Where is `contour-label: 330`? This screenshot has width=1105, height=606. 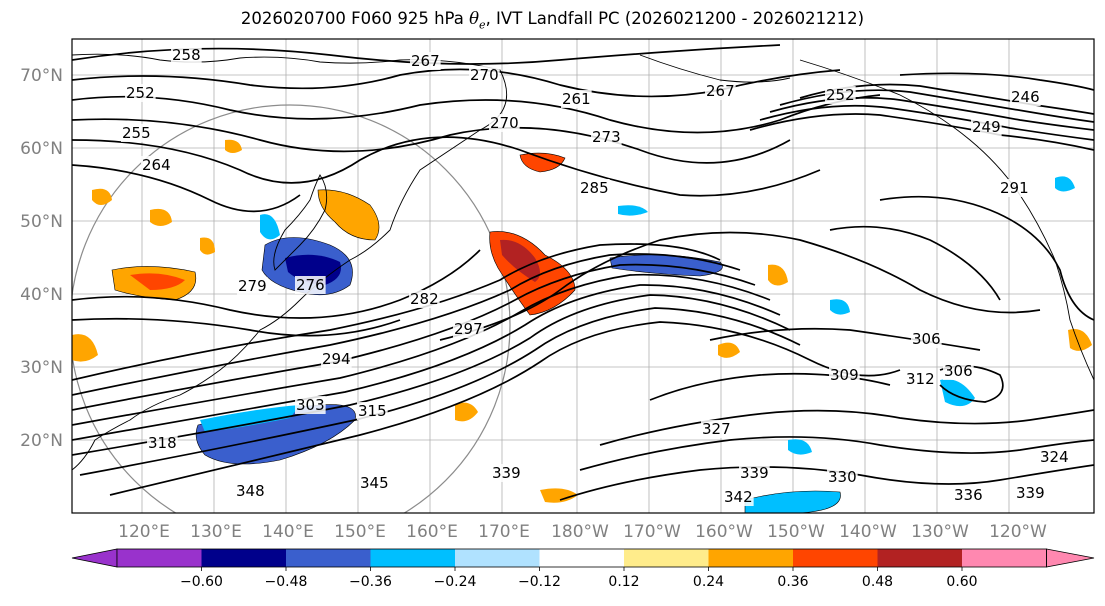 contour-label: 330 is located at coordinates (842, 477).